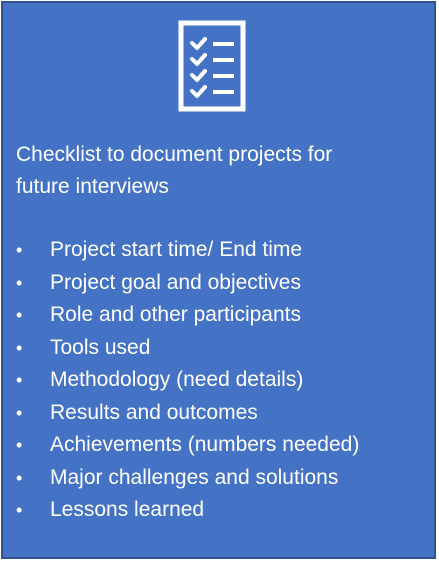 The width and height of the screenshot is (439, 562). What do you see at coordinates (177, 379) in the screenshot?
I see `list-item-text: Methodology (need details)` at bounding box center [177, 379].